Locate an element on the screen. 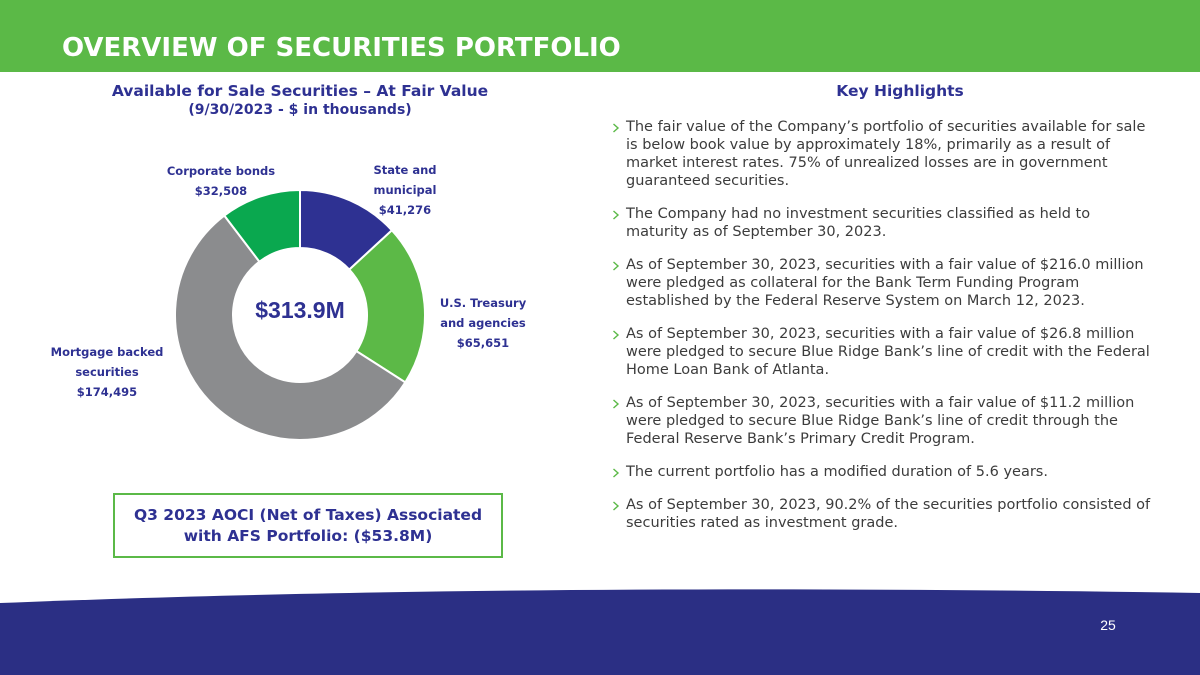 The image size is (1200, 675). slice-mortgage-backed-securities is located at coordinates (290, 327).